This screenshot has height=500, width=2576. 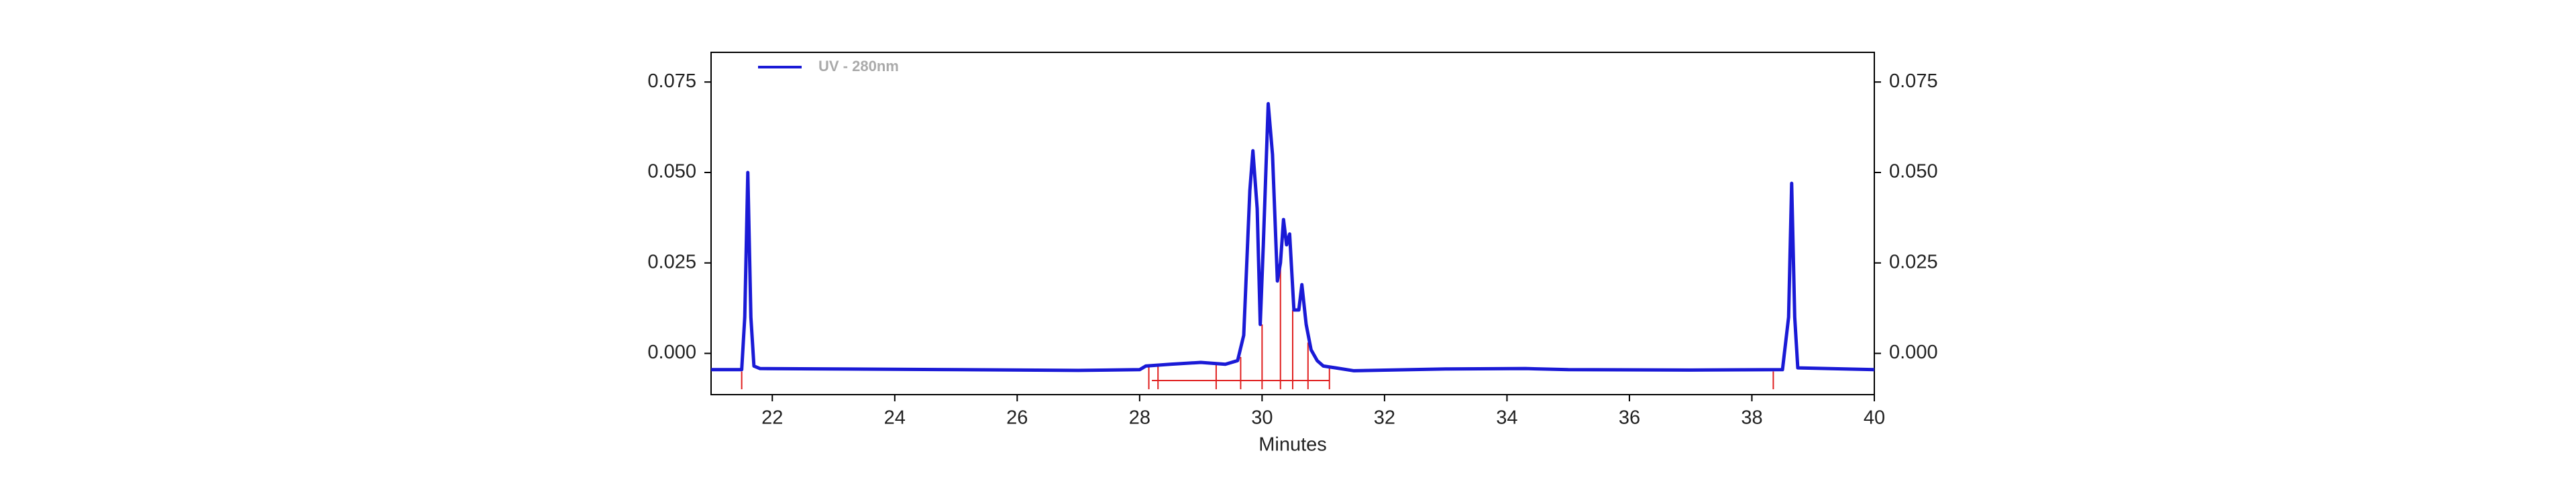 What do you see at coordinates (671, 353) in the screenshot?
I see `y-tick-label: 0.000` at bounding box center [671, 353].